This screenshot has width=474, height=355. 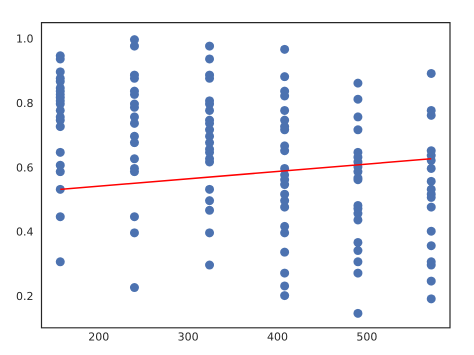 I want to click on y-tick-label: 0.8, so click(x=25, y=103).